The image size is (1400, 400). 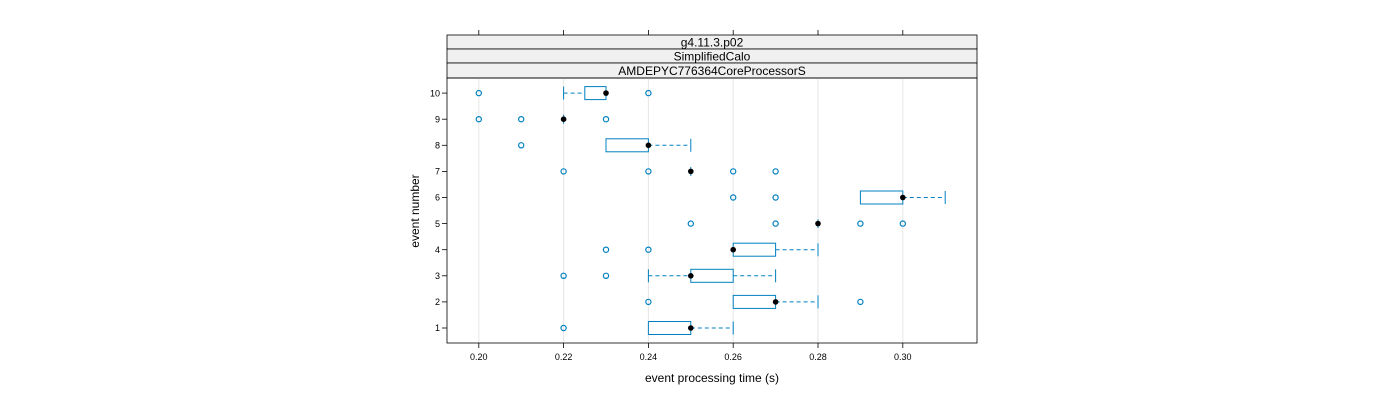 I want to click on y-tick-label-9: 10, so click(x=435, y=93).